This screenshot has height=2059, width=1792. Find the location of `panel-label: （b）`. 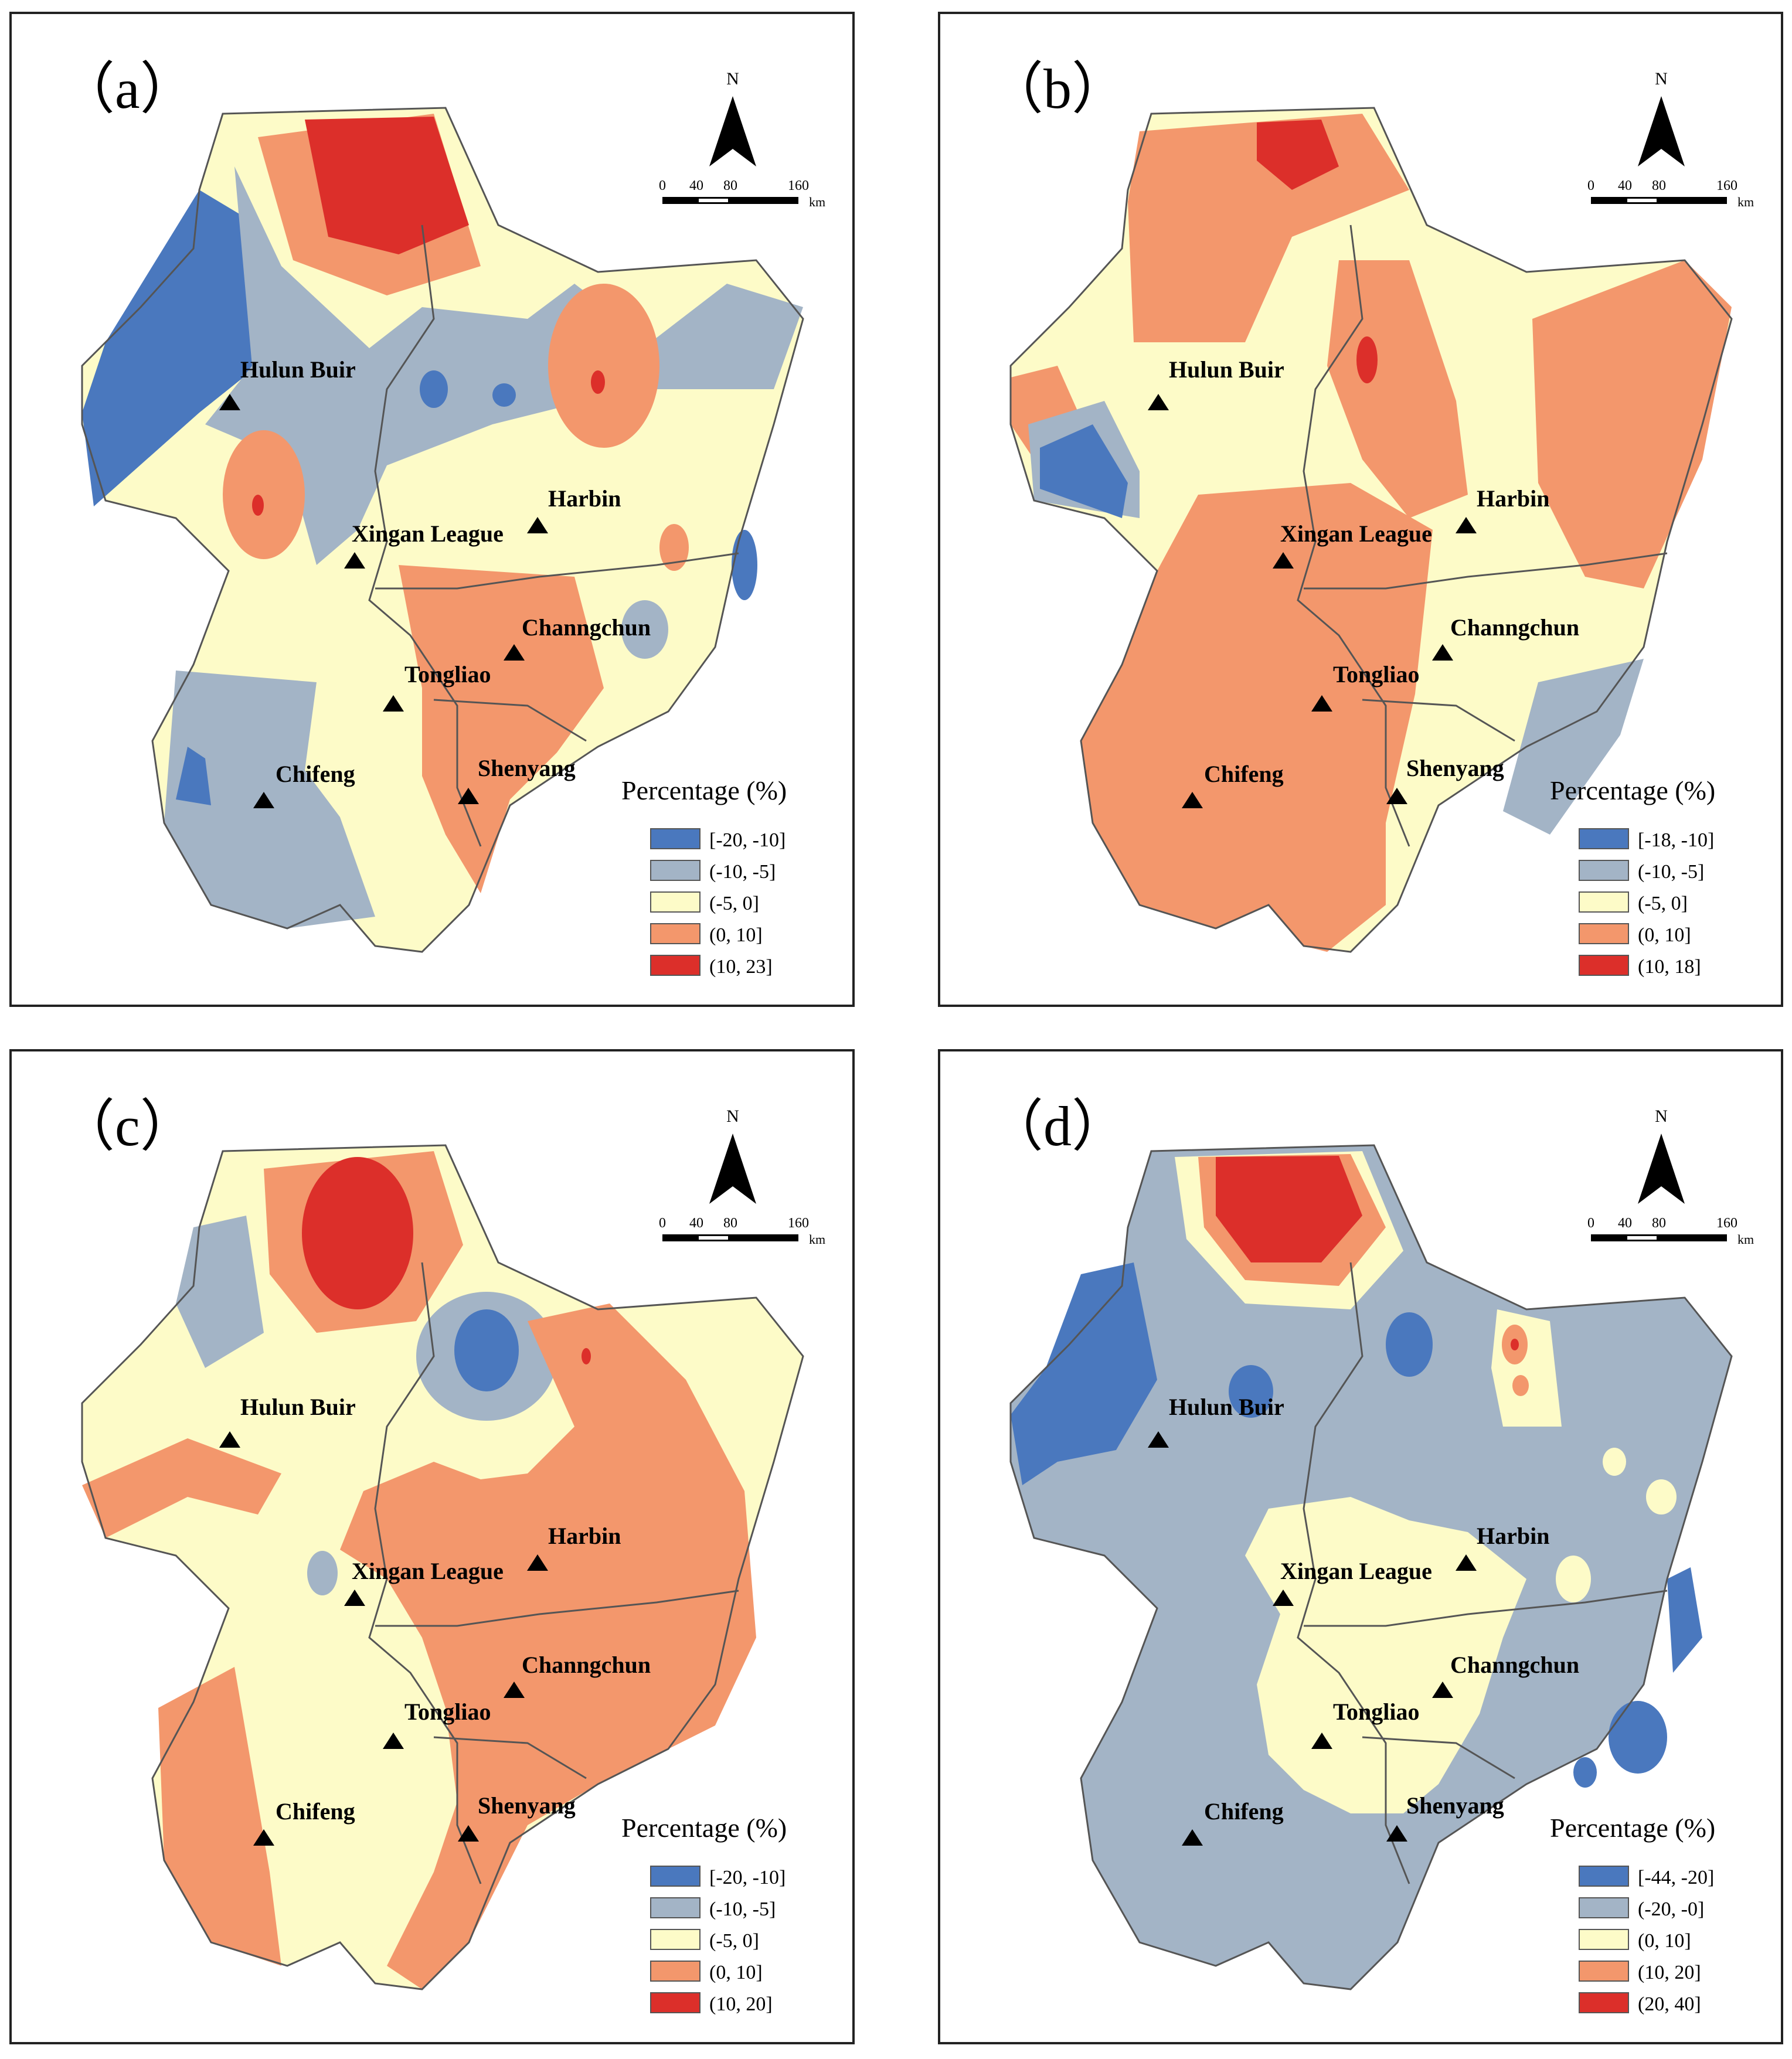

panel-label: （b） is located at coordinates (1058, 88).